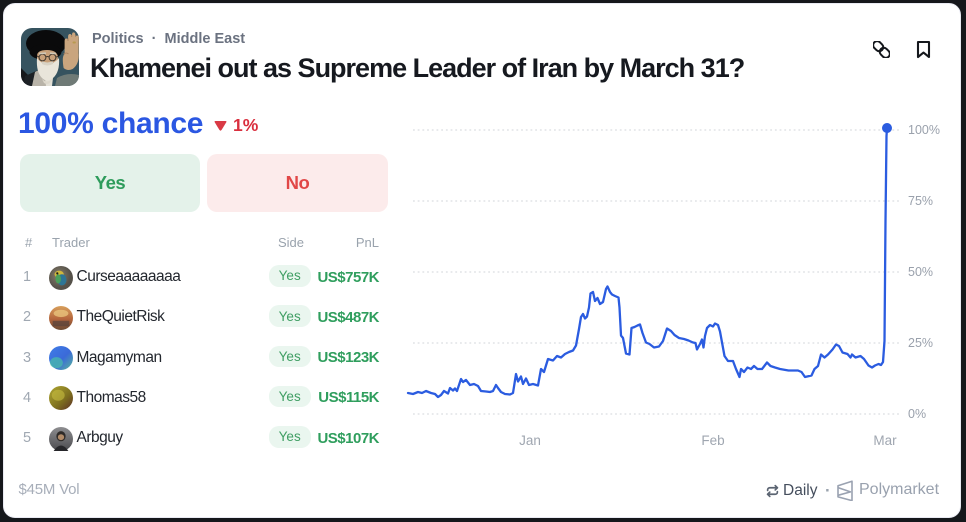  I want to click on svg-text: Feb, so click(712, 440).